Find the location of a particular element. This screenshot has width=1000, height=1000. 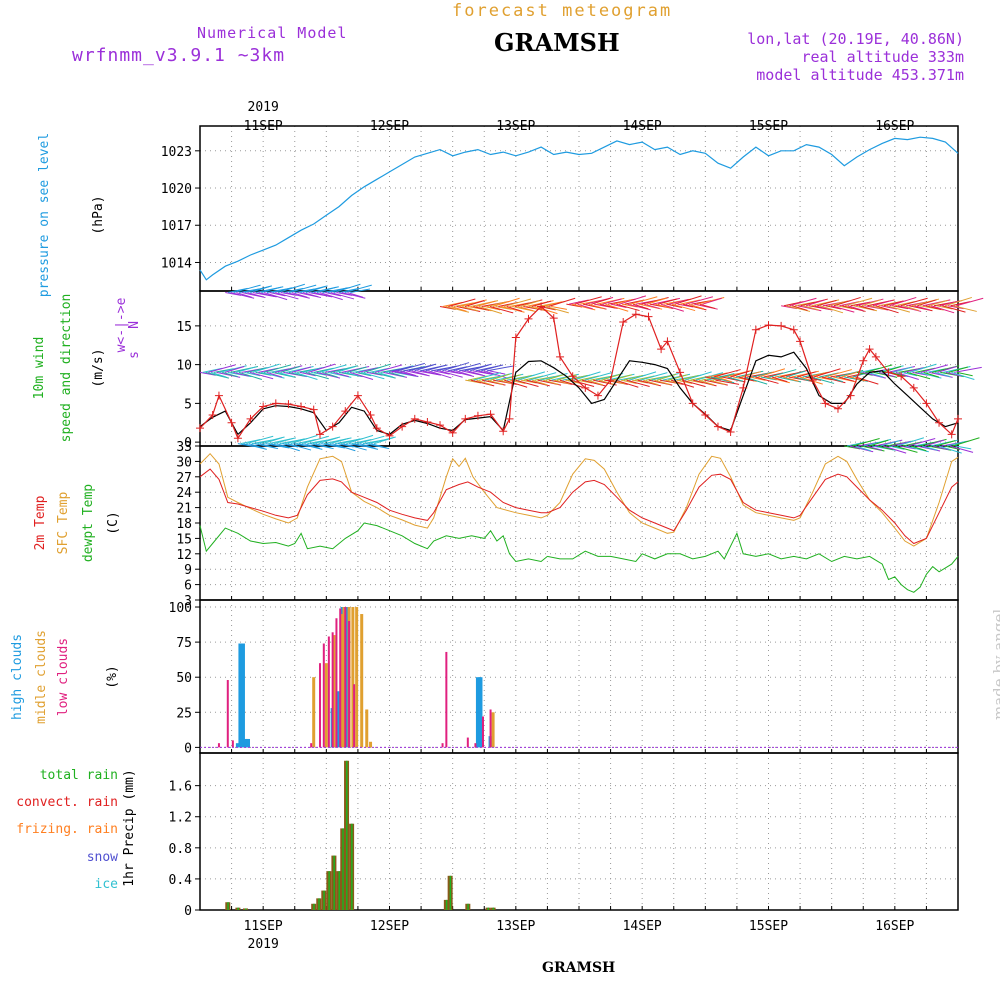

panel-frame is located at coordinates (579, 831).